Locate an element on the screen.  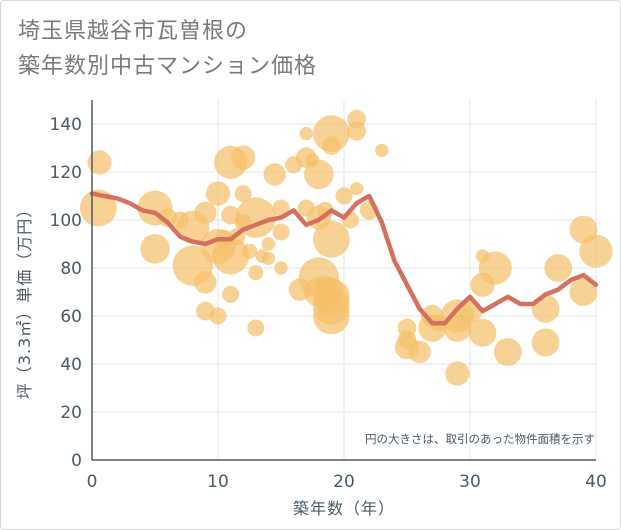
y-axis-label: 坪（3.3㎡）単価（万円） is located at coordinates (24, 300).